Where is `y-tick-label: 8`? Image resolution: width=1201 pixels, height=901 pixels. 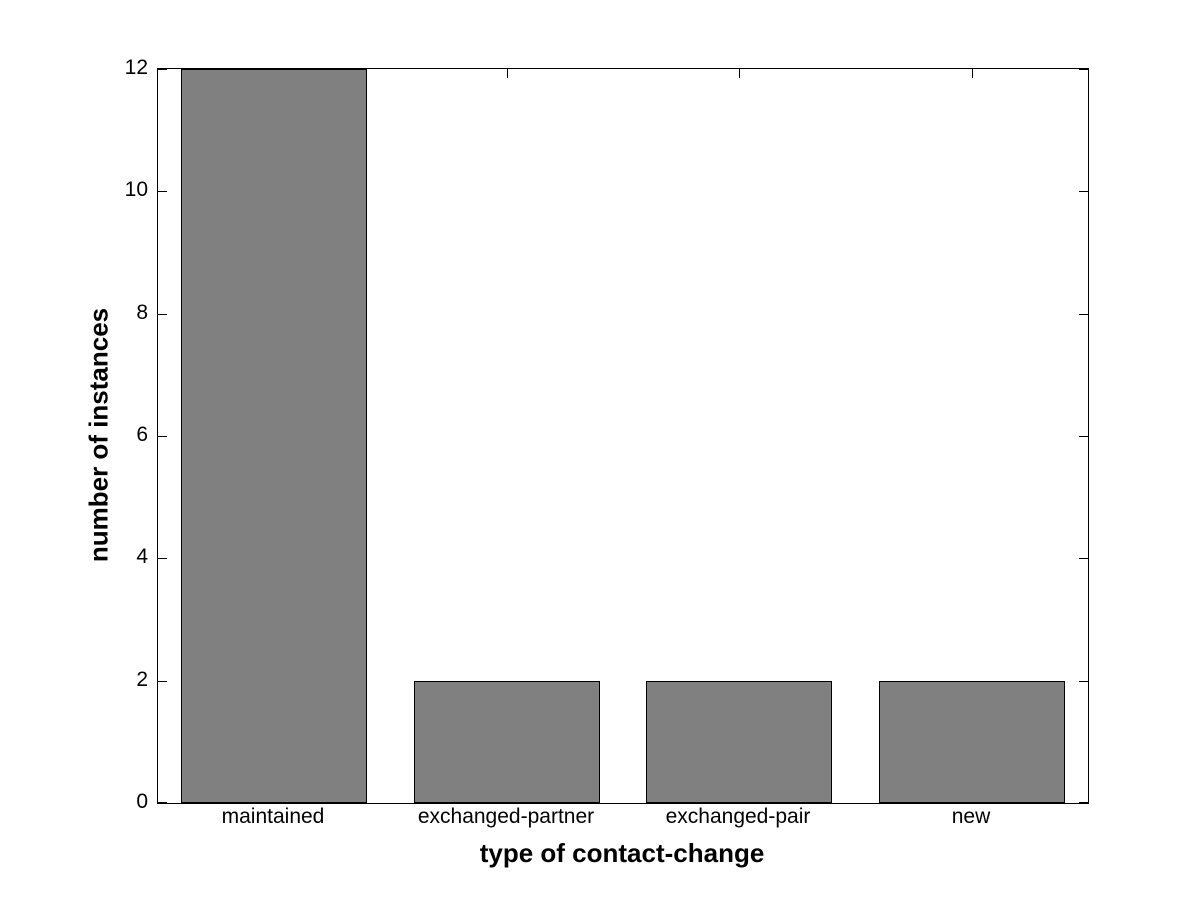
y-tick-label: 8 is located at coordinates (142, 312).